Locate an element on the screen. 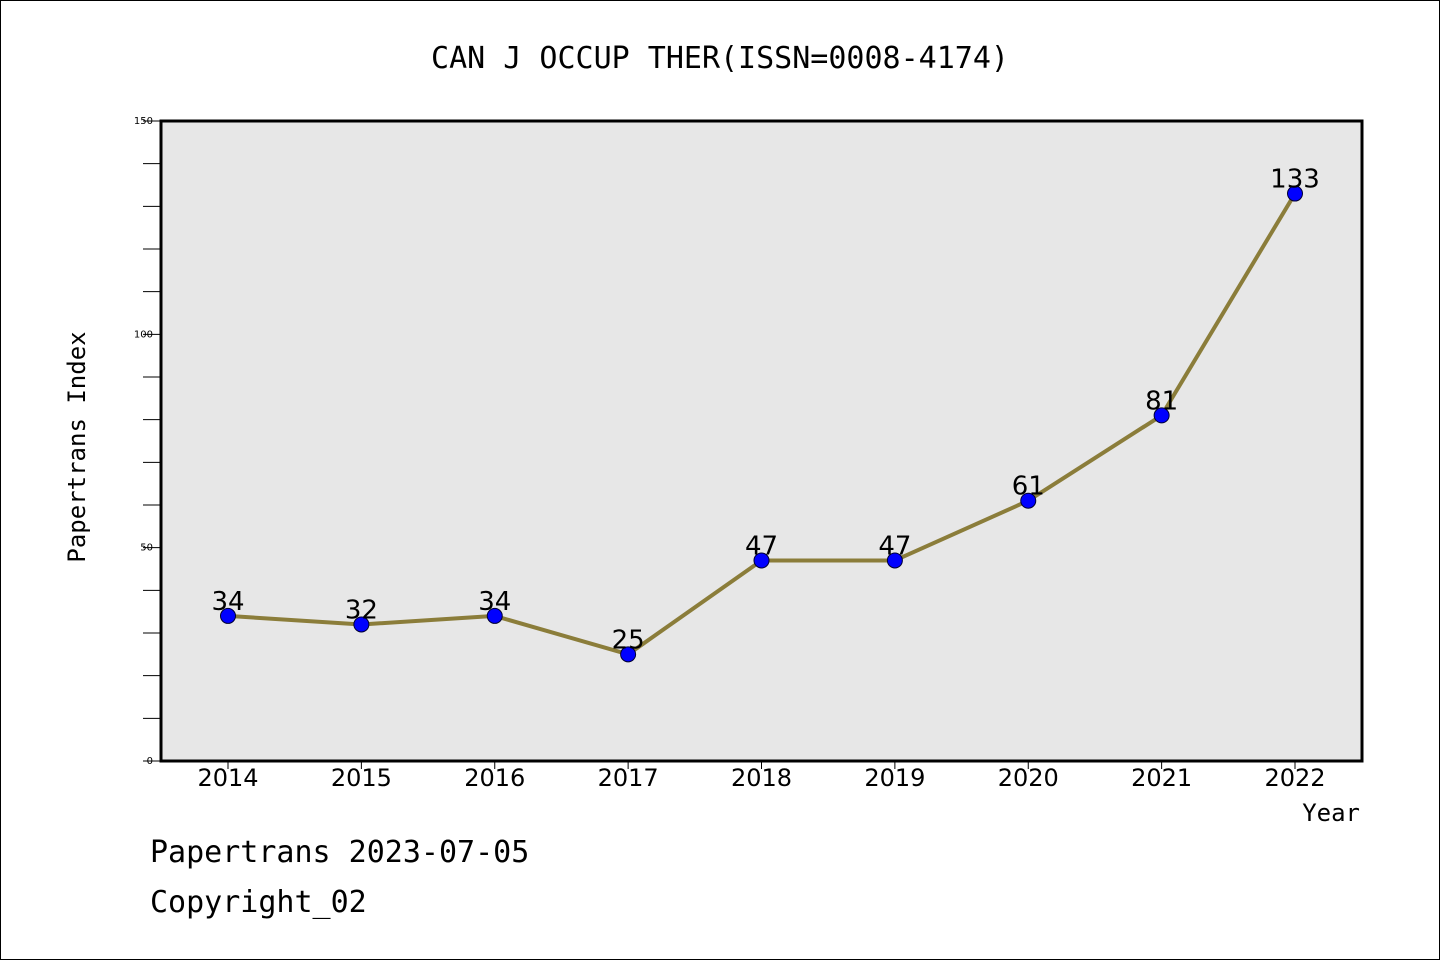  x-tick-label: 2015 is located at coordinates (361, 778).